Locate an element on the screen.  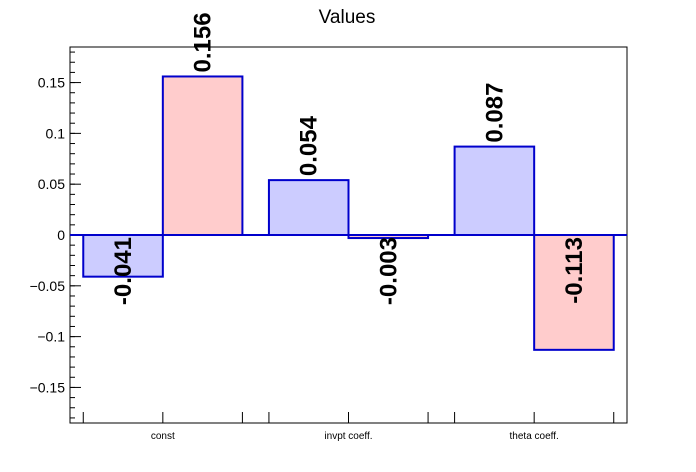
data-label: 0.087 is located at coordinates (494, 113).